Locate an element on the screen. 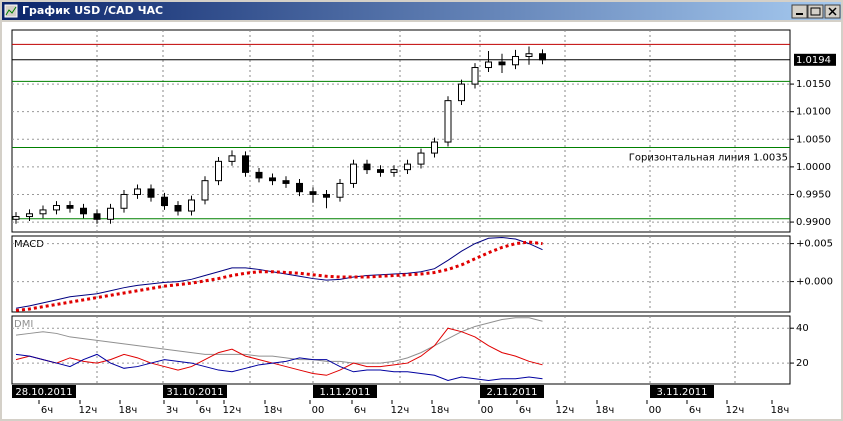 The width and height of the screenshot is (843, 421). title-bar is located at coordinates (421, 11).